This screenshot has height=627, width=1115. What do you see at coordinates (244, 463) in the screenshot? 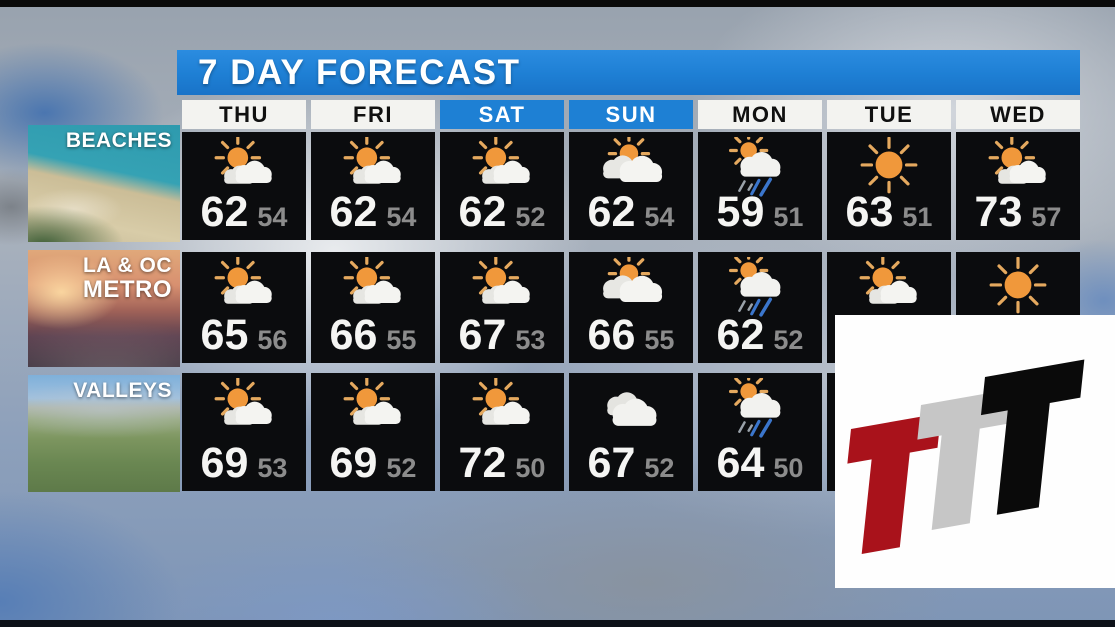
I see `temps: 69 53` at bounding box center [244, 463].